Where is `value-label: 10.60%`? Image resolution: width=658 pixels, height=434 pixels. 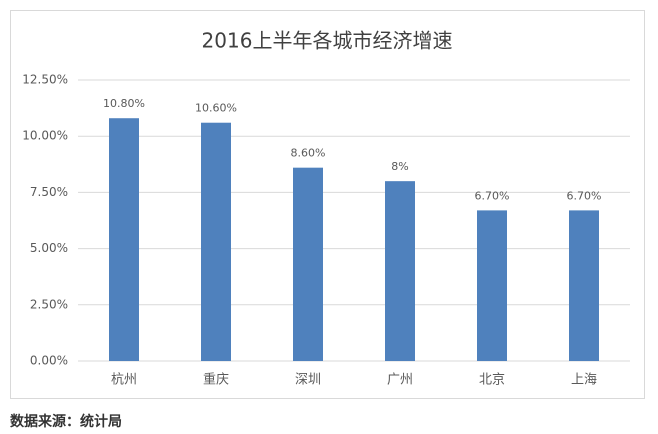 value-label: 10.60% is located at coordinates (216, 108).